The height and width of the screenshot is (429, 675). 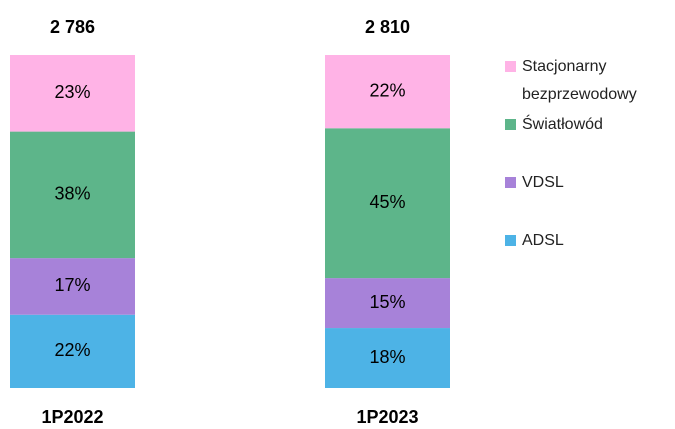 What do you see at coordinates (387, 27) in the screenshot?
I see `total-label: 2 810` at bounding box center [387, 27].